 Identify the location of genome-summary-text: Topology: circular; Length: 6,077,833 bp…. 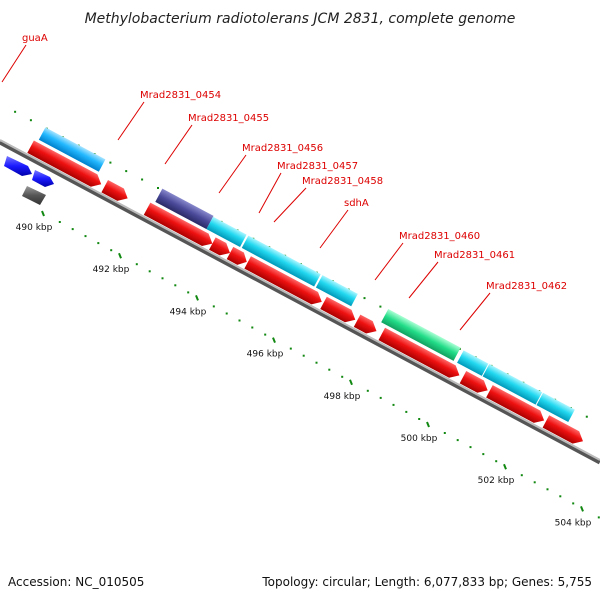
(426, 582).